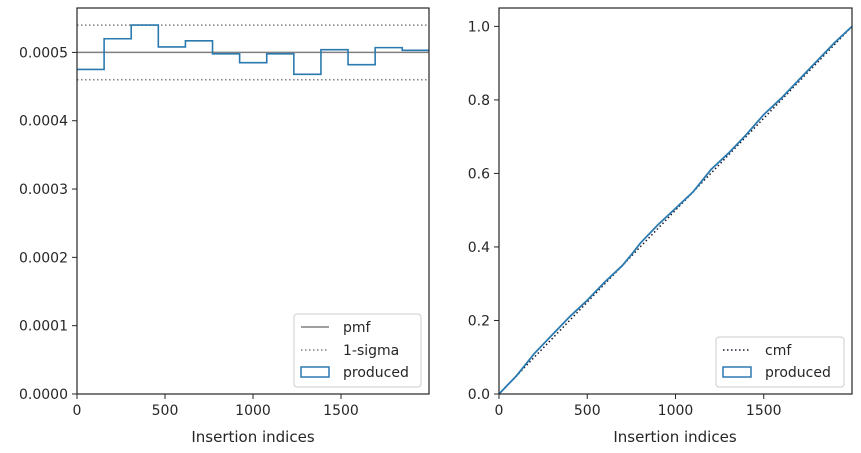 Image resolution: width=861 pixels, height=453 pixels. I want to click on y-tick-label: 0.0002, so click(43, 258).